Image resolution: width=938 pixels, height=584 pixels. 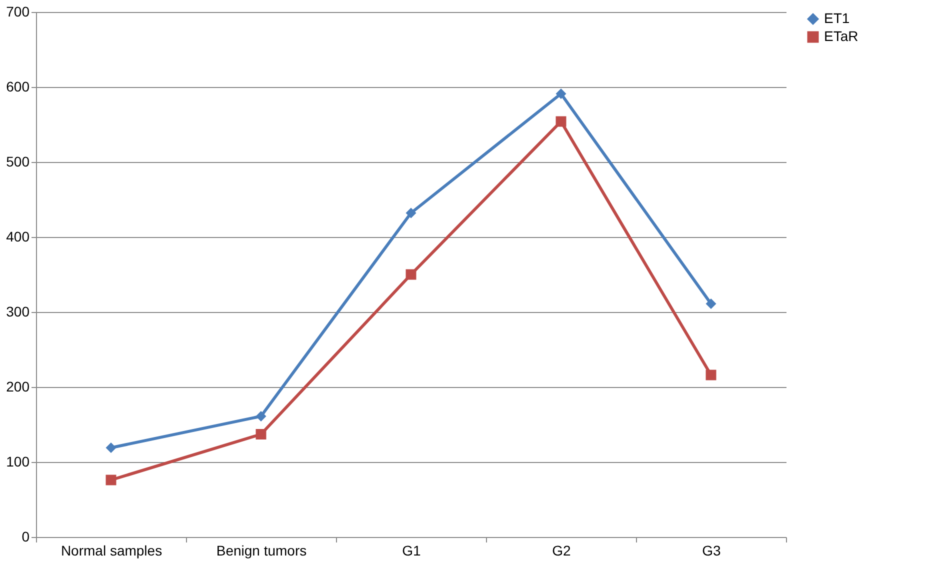 What do you see at coordinates (412, 550) in the screenshot?
I see `x-tick-label: G1` at bounding box center [412, 550].